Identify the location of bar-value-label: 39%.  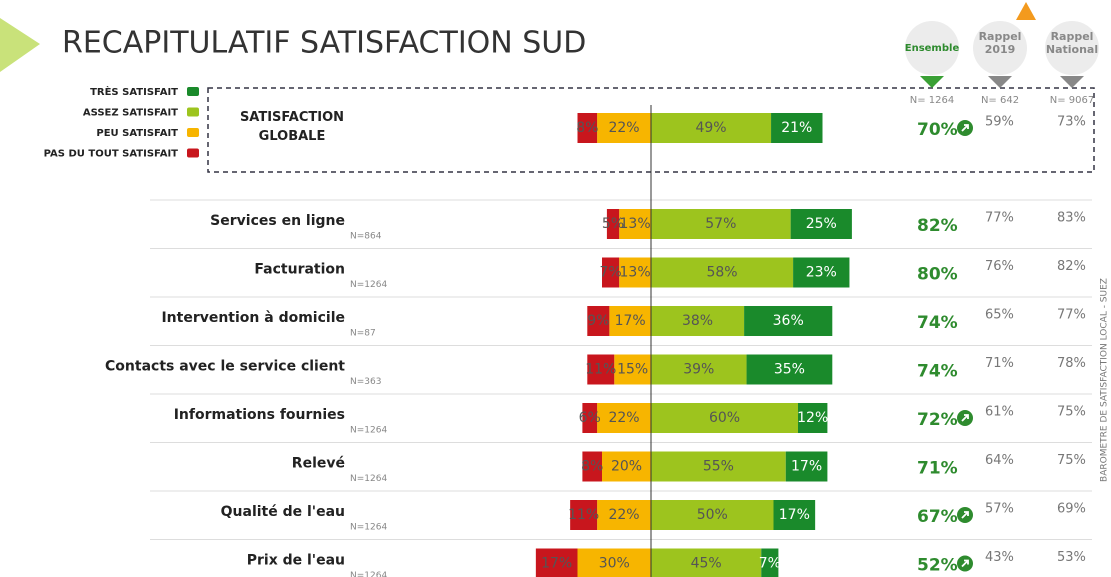
(698, 370).